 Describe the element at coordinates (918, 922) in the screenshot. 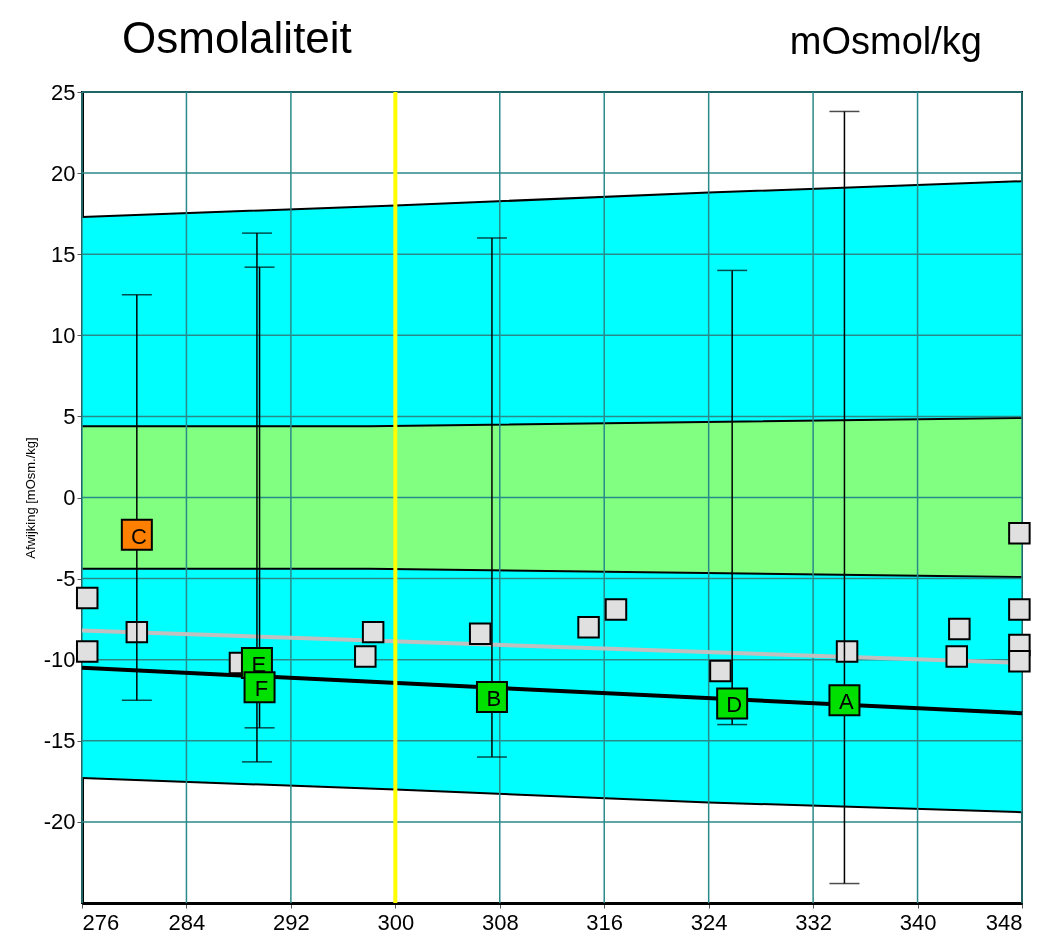

I see `x-tick-label: 340` at that location.